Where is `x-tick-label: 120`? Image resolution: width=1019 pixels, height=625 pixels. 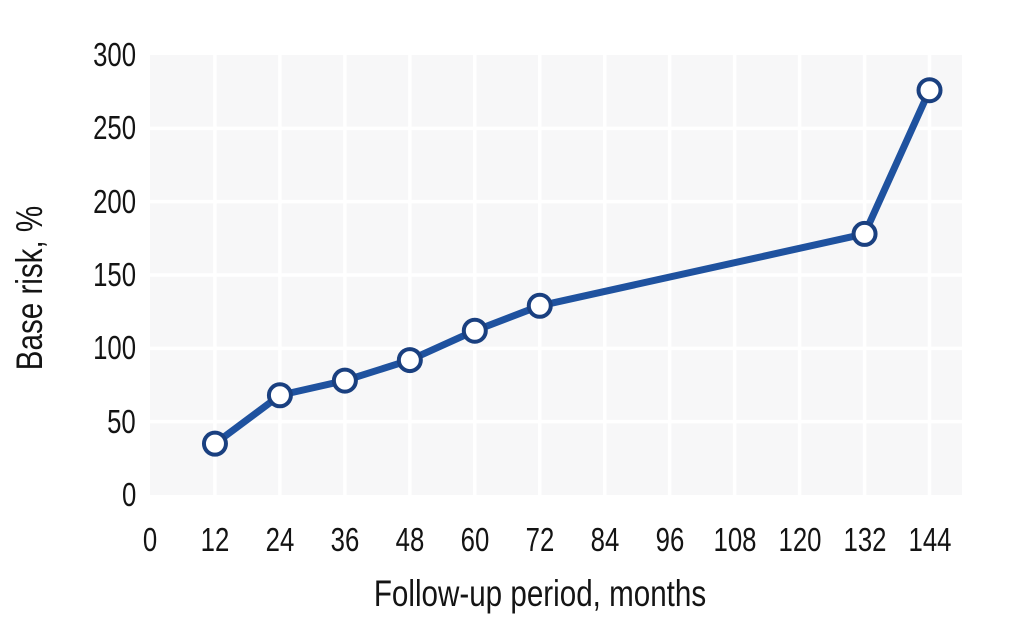
x-tick-label: 120 is located at coordinates (800, 539).